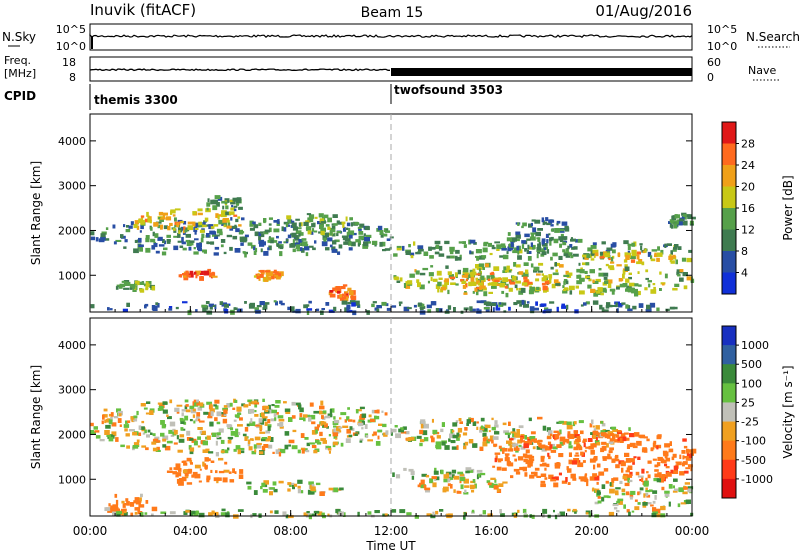 The image size is (800, 558). I want to click on x-axis-label: Time UT, so click(390, 546).